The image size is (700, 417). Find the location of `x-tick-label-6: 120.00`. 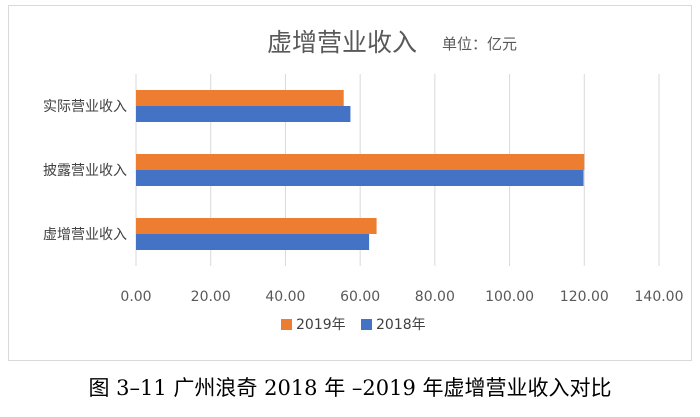

x-tick-label-6: 120.00 is located at coordinates (584, 297).